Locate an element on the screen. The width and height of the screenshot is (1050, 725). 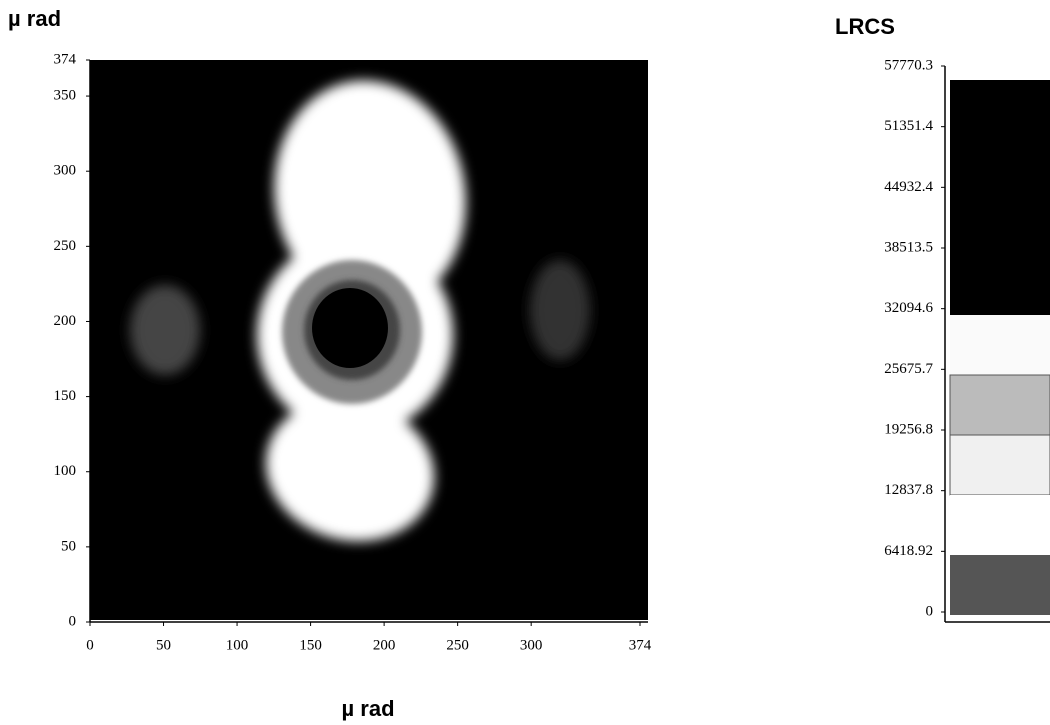
y-tick-label: 374 is located at coordinates (65, 59).